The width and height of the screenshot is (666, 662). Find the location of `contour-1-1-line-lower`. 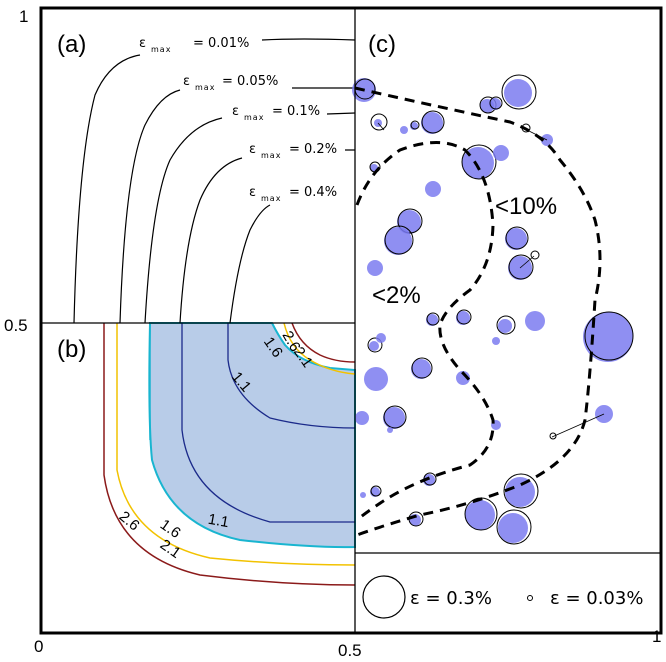

contour-1-1-line-lower is located at coordinates (268, 423).